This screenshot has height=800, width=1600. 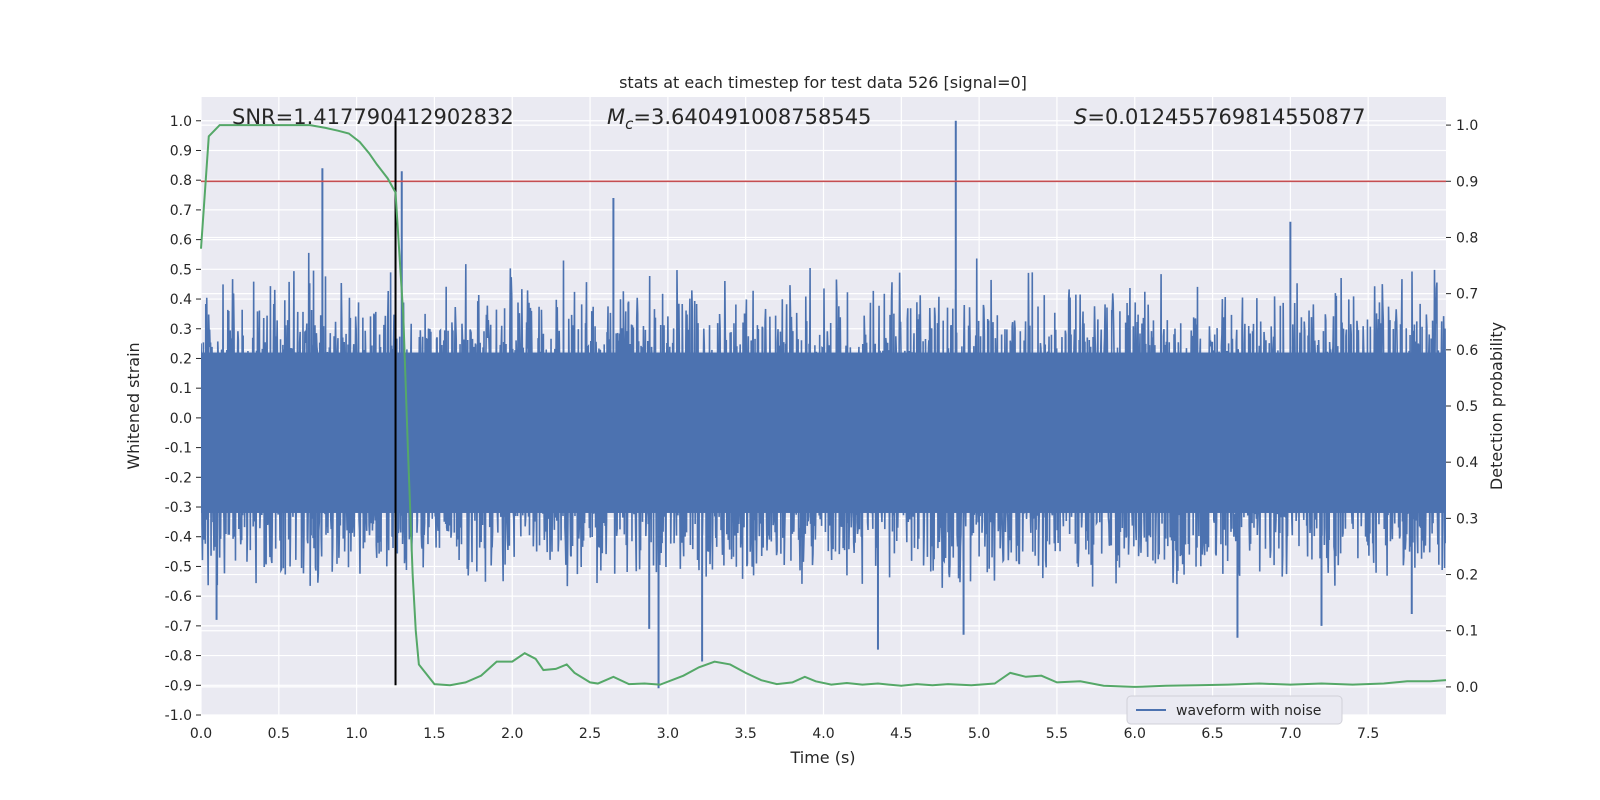 I want to click on y-tick-label: -0.7, so click(x=178, y=627).